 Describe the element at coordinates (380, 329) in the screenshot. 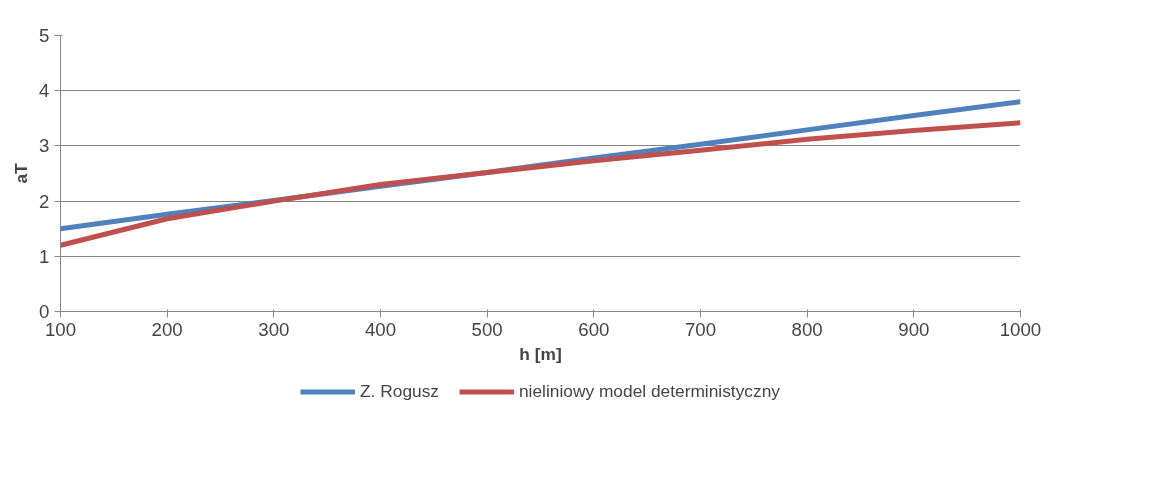

I see `x-tick-label: 400` at that location.